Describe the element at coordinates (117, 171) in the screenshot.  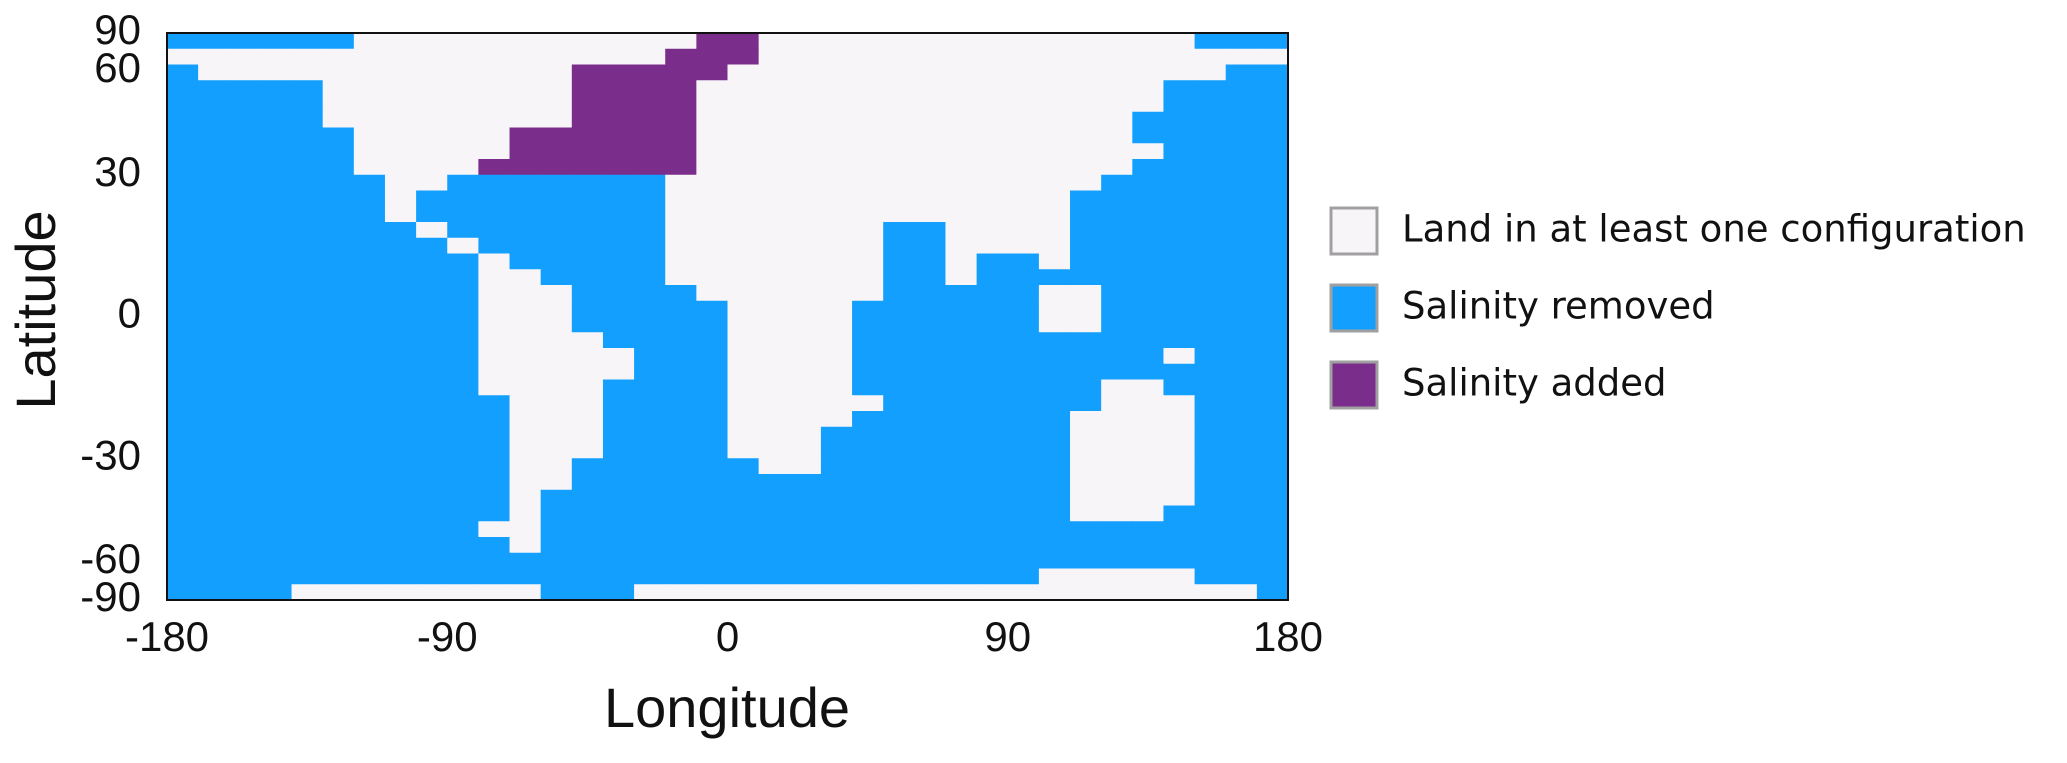
I see `y-tick-label: 30` at that location.